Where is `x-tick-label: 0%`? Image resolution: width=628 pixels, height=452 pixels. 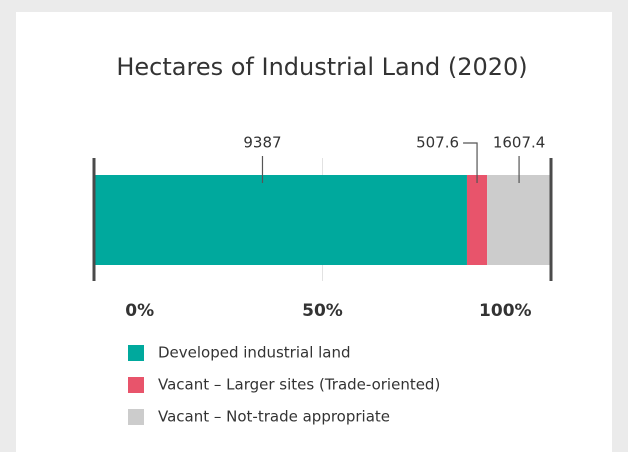
x-tick-label: 0% is located at coordinates (139, 311).